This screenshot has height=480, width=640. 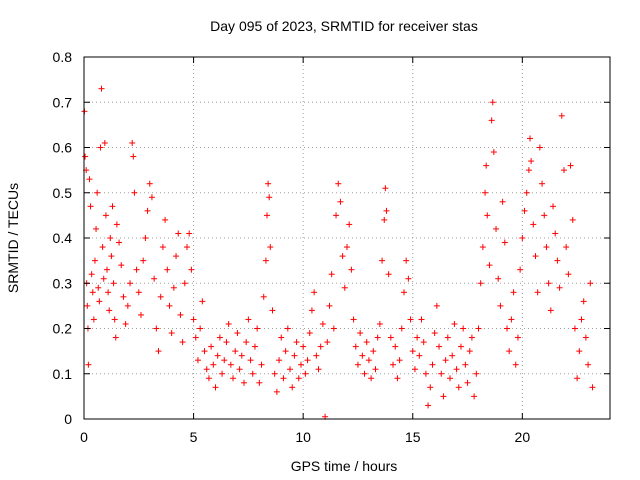 What do you see at coordinates (63, 329) in the screenshot?
I see `y-tick-label: 0.2` at bounding box center [63, 329].